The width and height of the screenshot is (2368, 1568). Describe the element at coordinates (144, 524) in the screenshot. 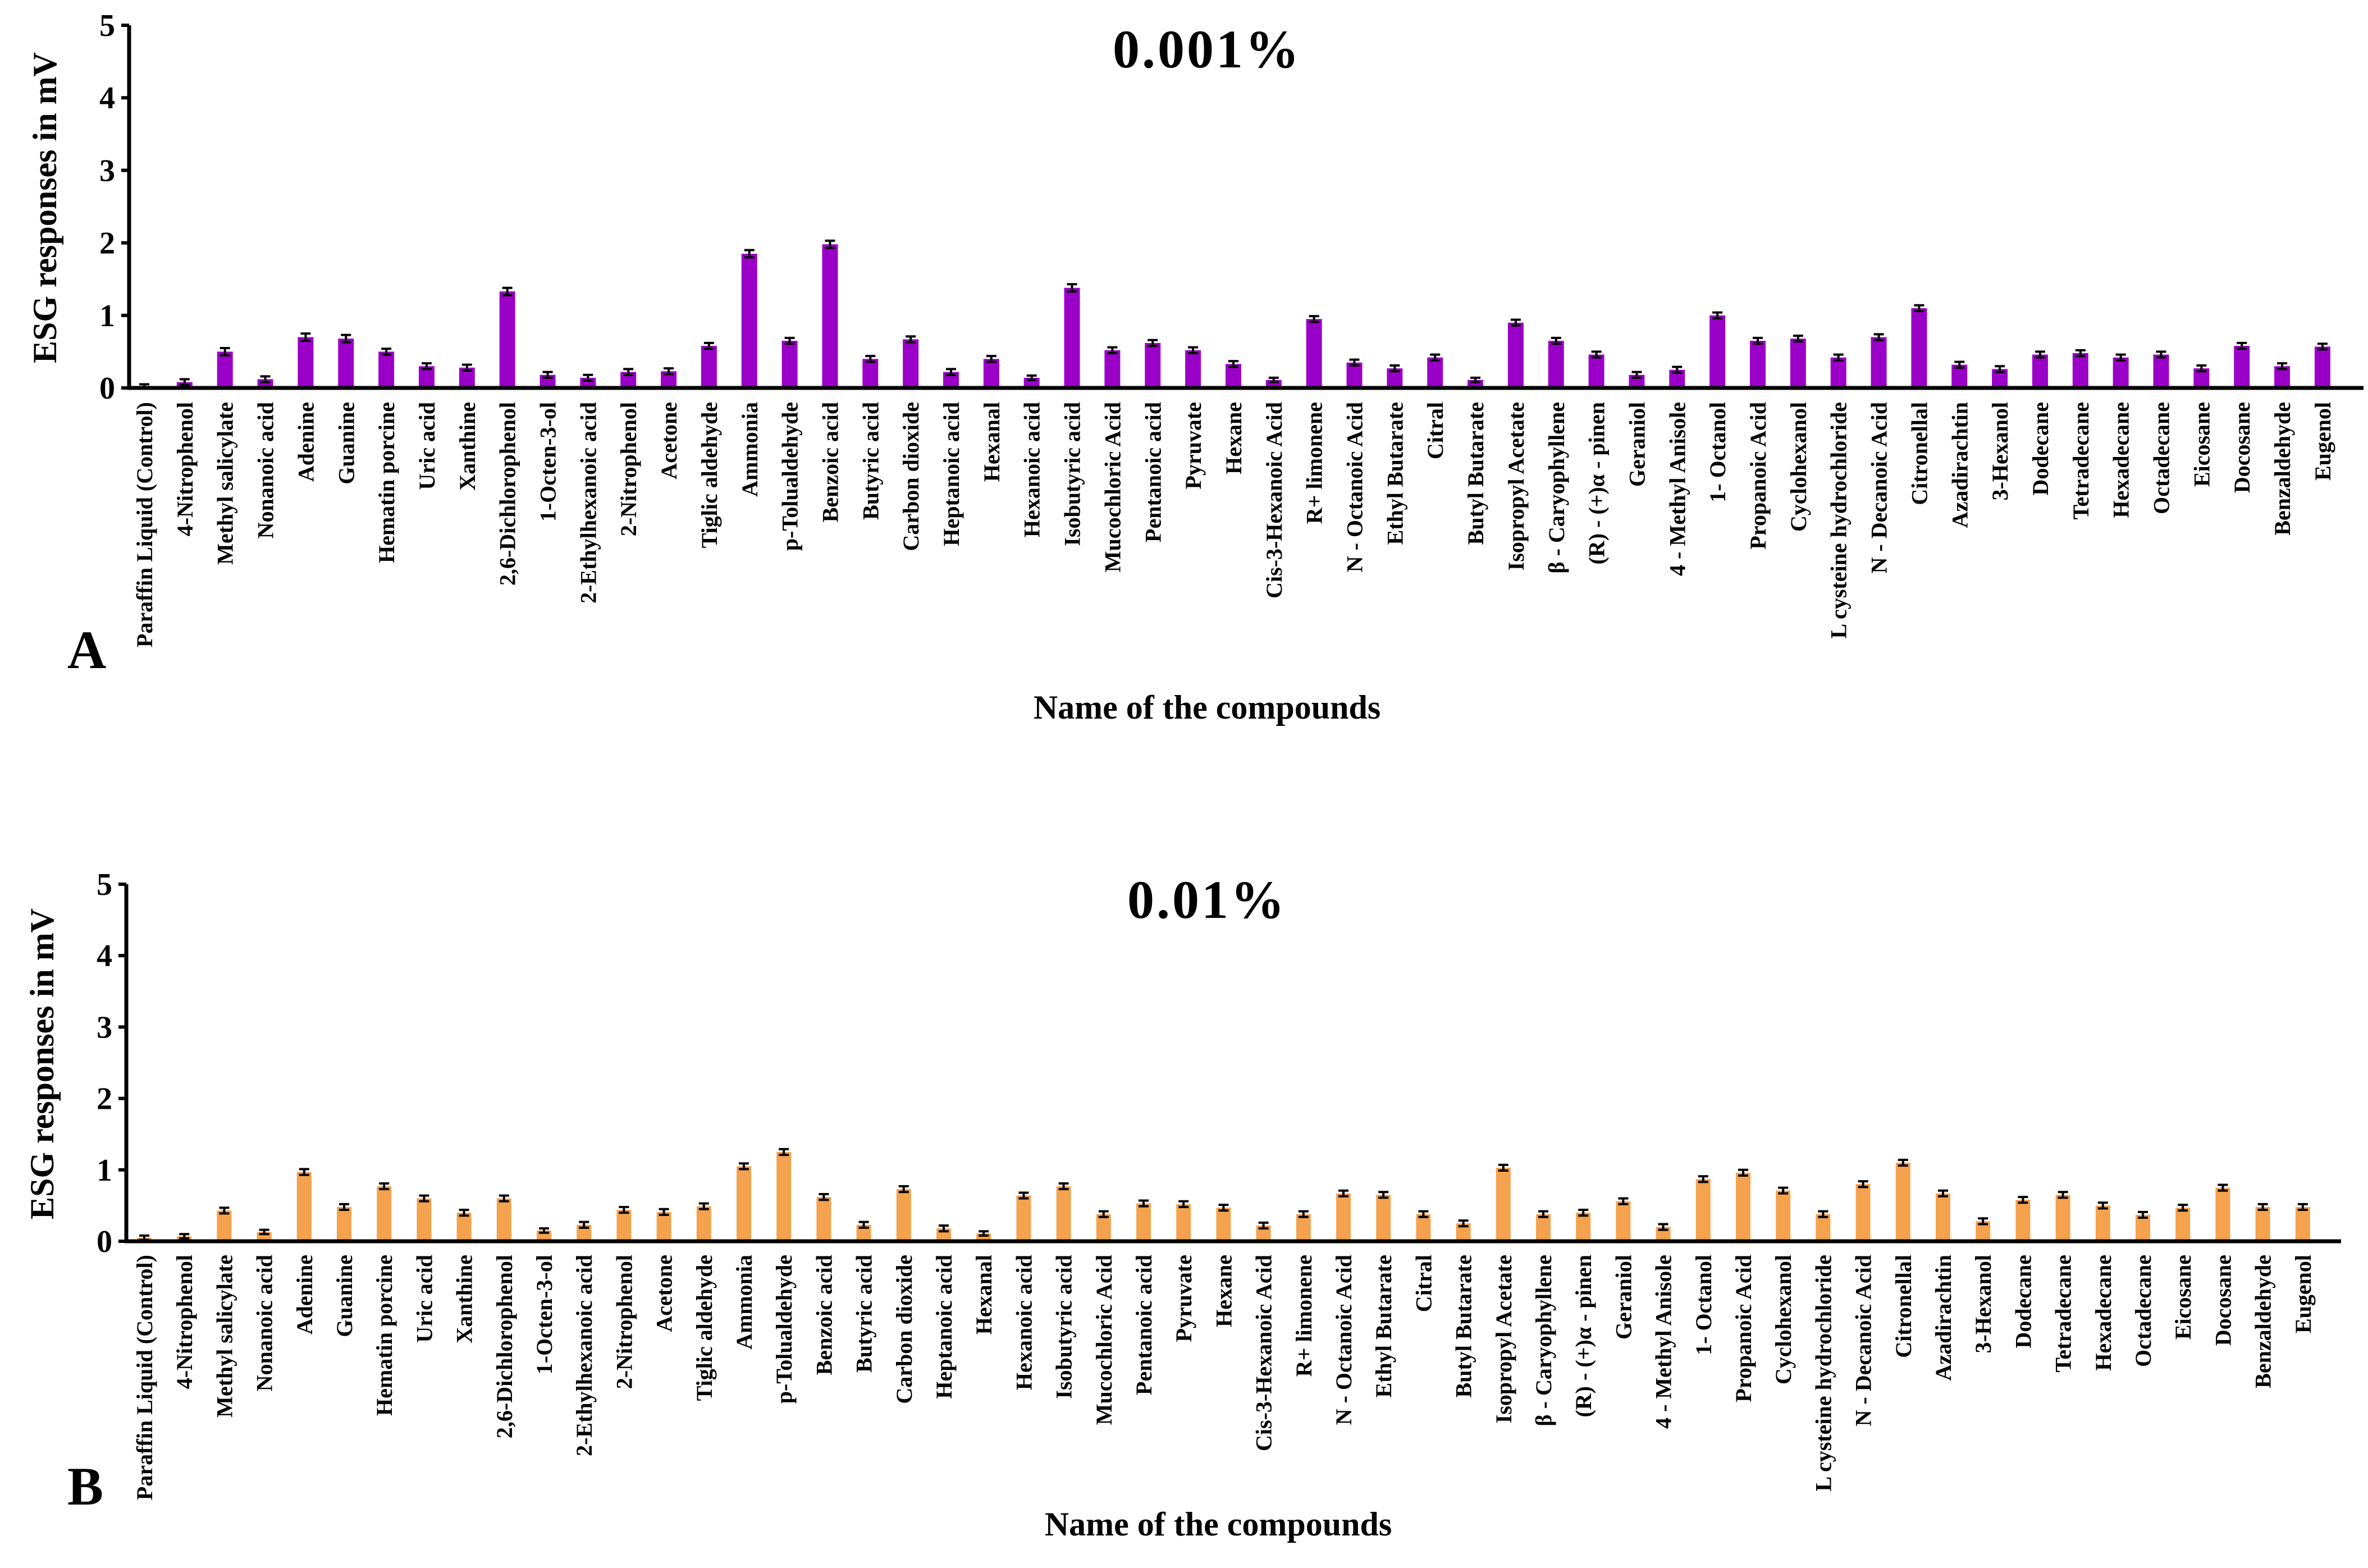

I see `x-tick-label: Paraffin Liquid (Control)` at that location.